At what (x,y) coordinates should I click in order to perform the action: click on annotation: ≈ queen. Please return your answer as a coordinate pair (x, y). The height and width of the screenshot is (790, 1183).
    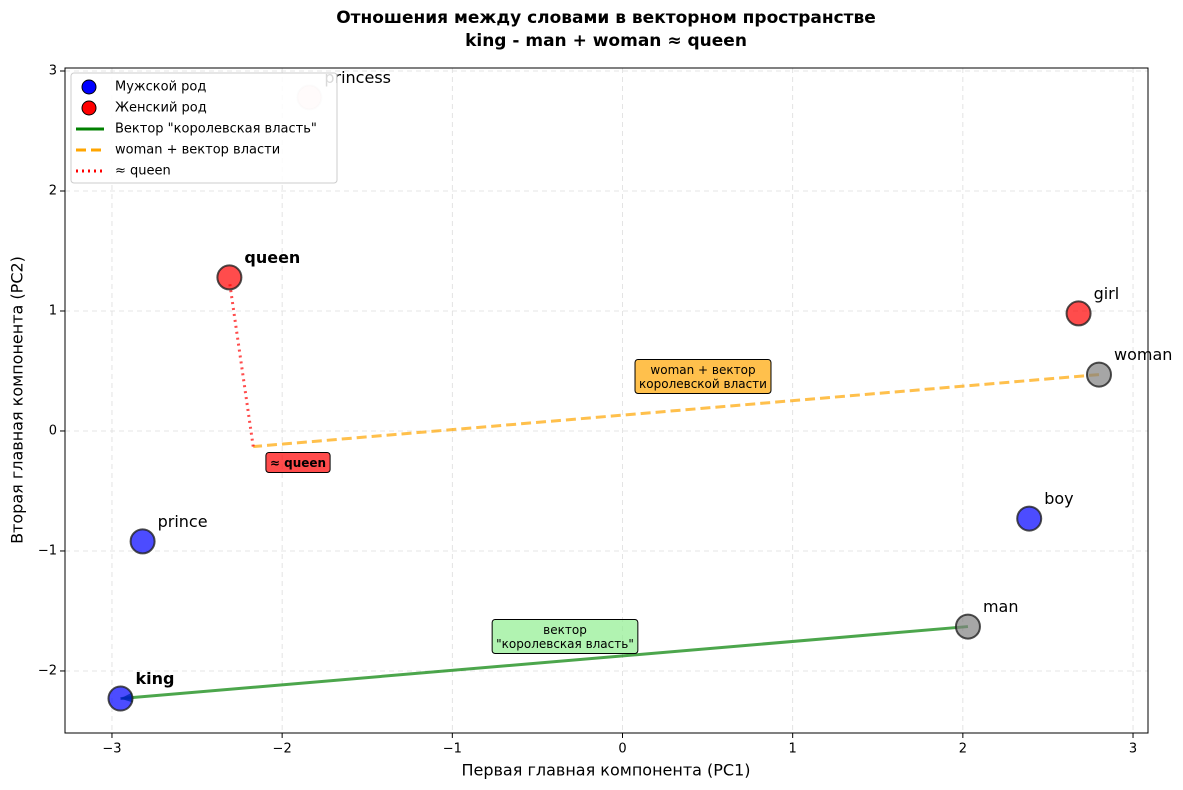
    Looking at the image, I should click on (298, 462).